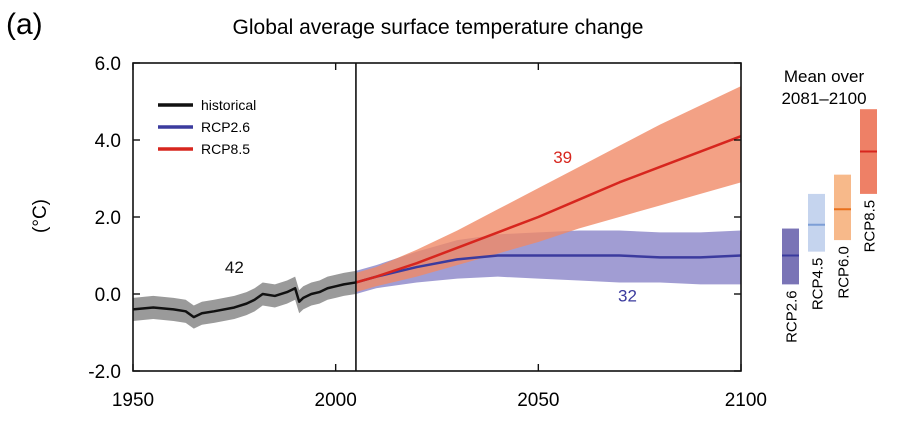 The height and width of the screenshot is (424, 908). Describe the element at coordinates (225, 149) in the screenshot. I see `legend-label: RCP8.5` at that location.